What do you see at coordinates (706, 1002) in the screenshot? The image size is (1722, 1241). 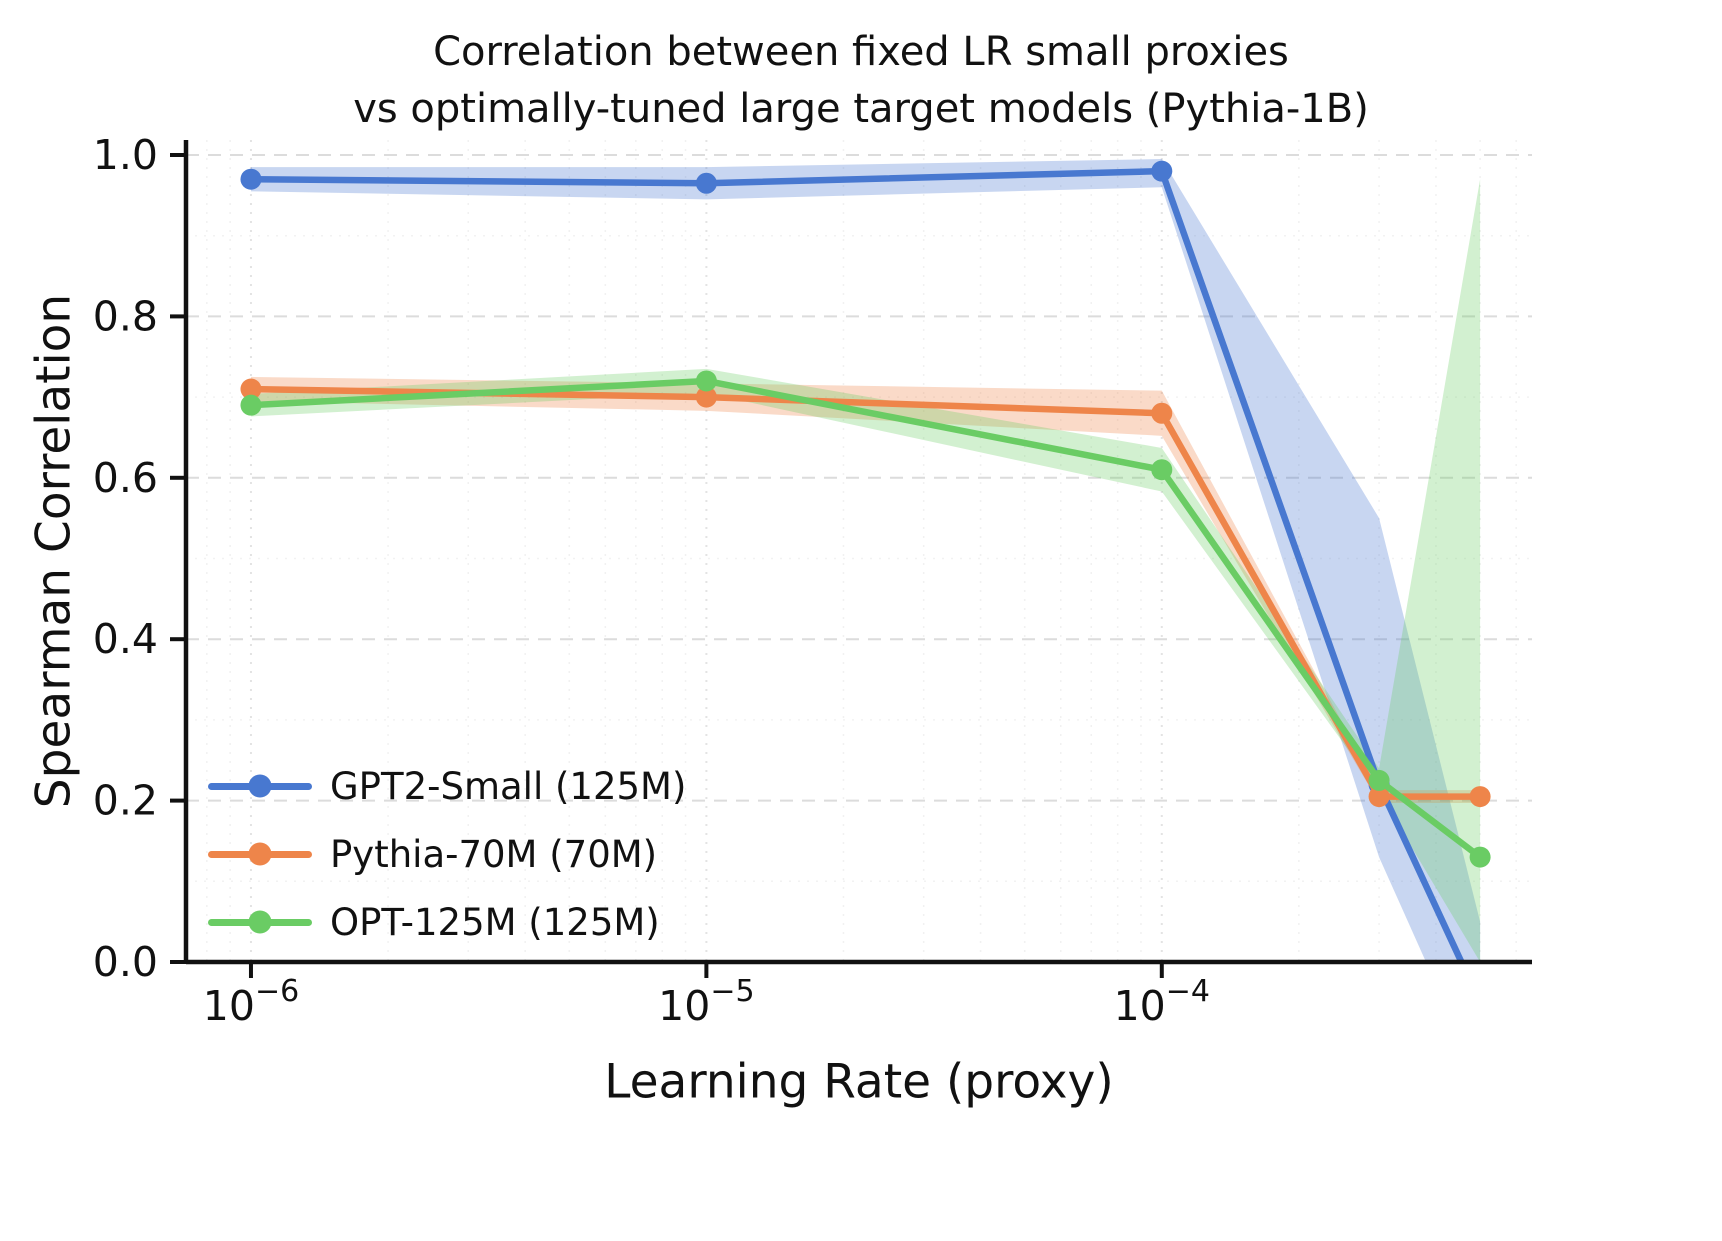 I see `x-tick-label: 10⁻⁵` at bounding box center [706, 1002].